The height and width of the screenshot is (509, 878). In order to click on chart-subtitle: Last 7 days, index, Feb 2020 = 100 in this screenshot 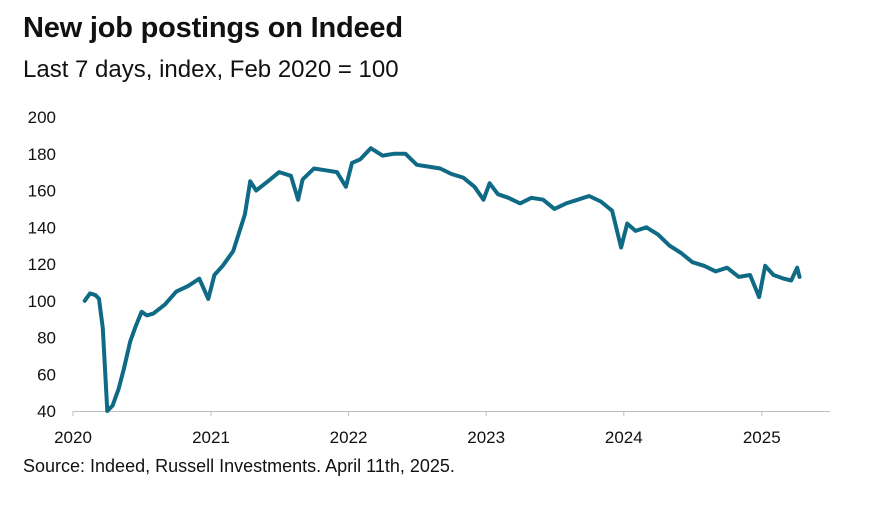, I will do `click(211, 69)`.